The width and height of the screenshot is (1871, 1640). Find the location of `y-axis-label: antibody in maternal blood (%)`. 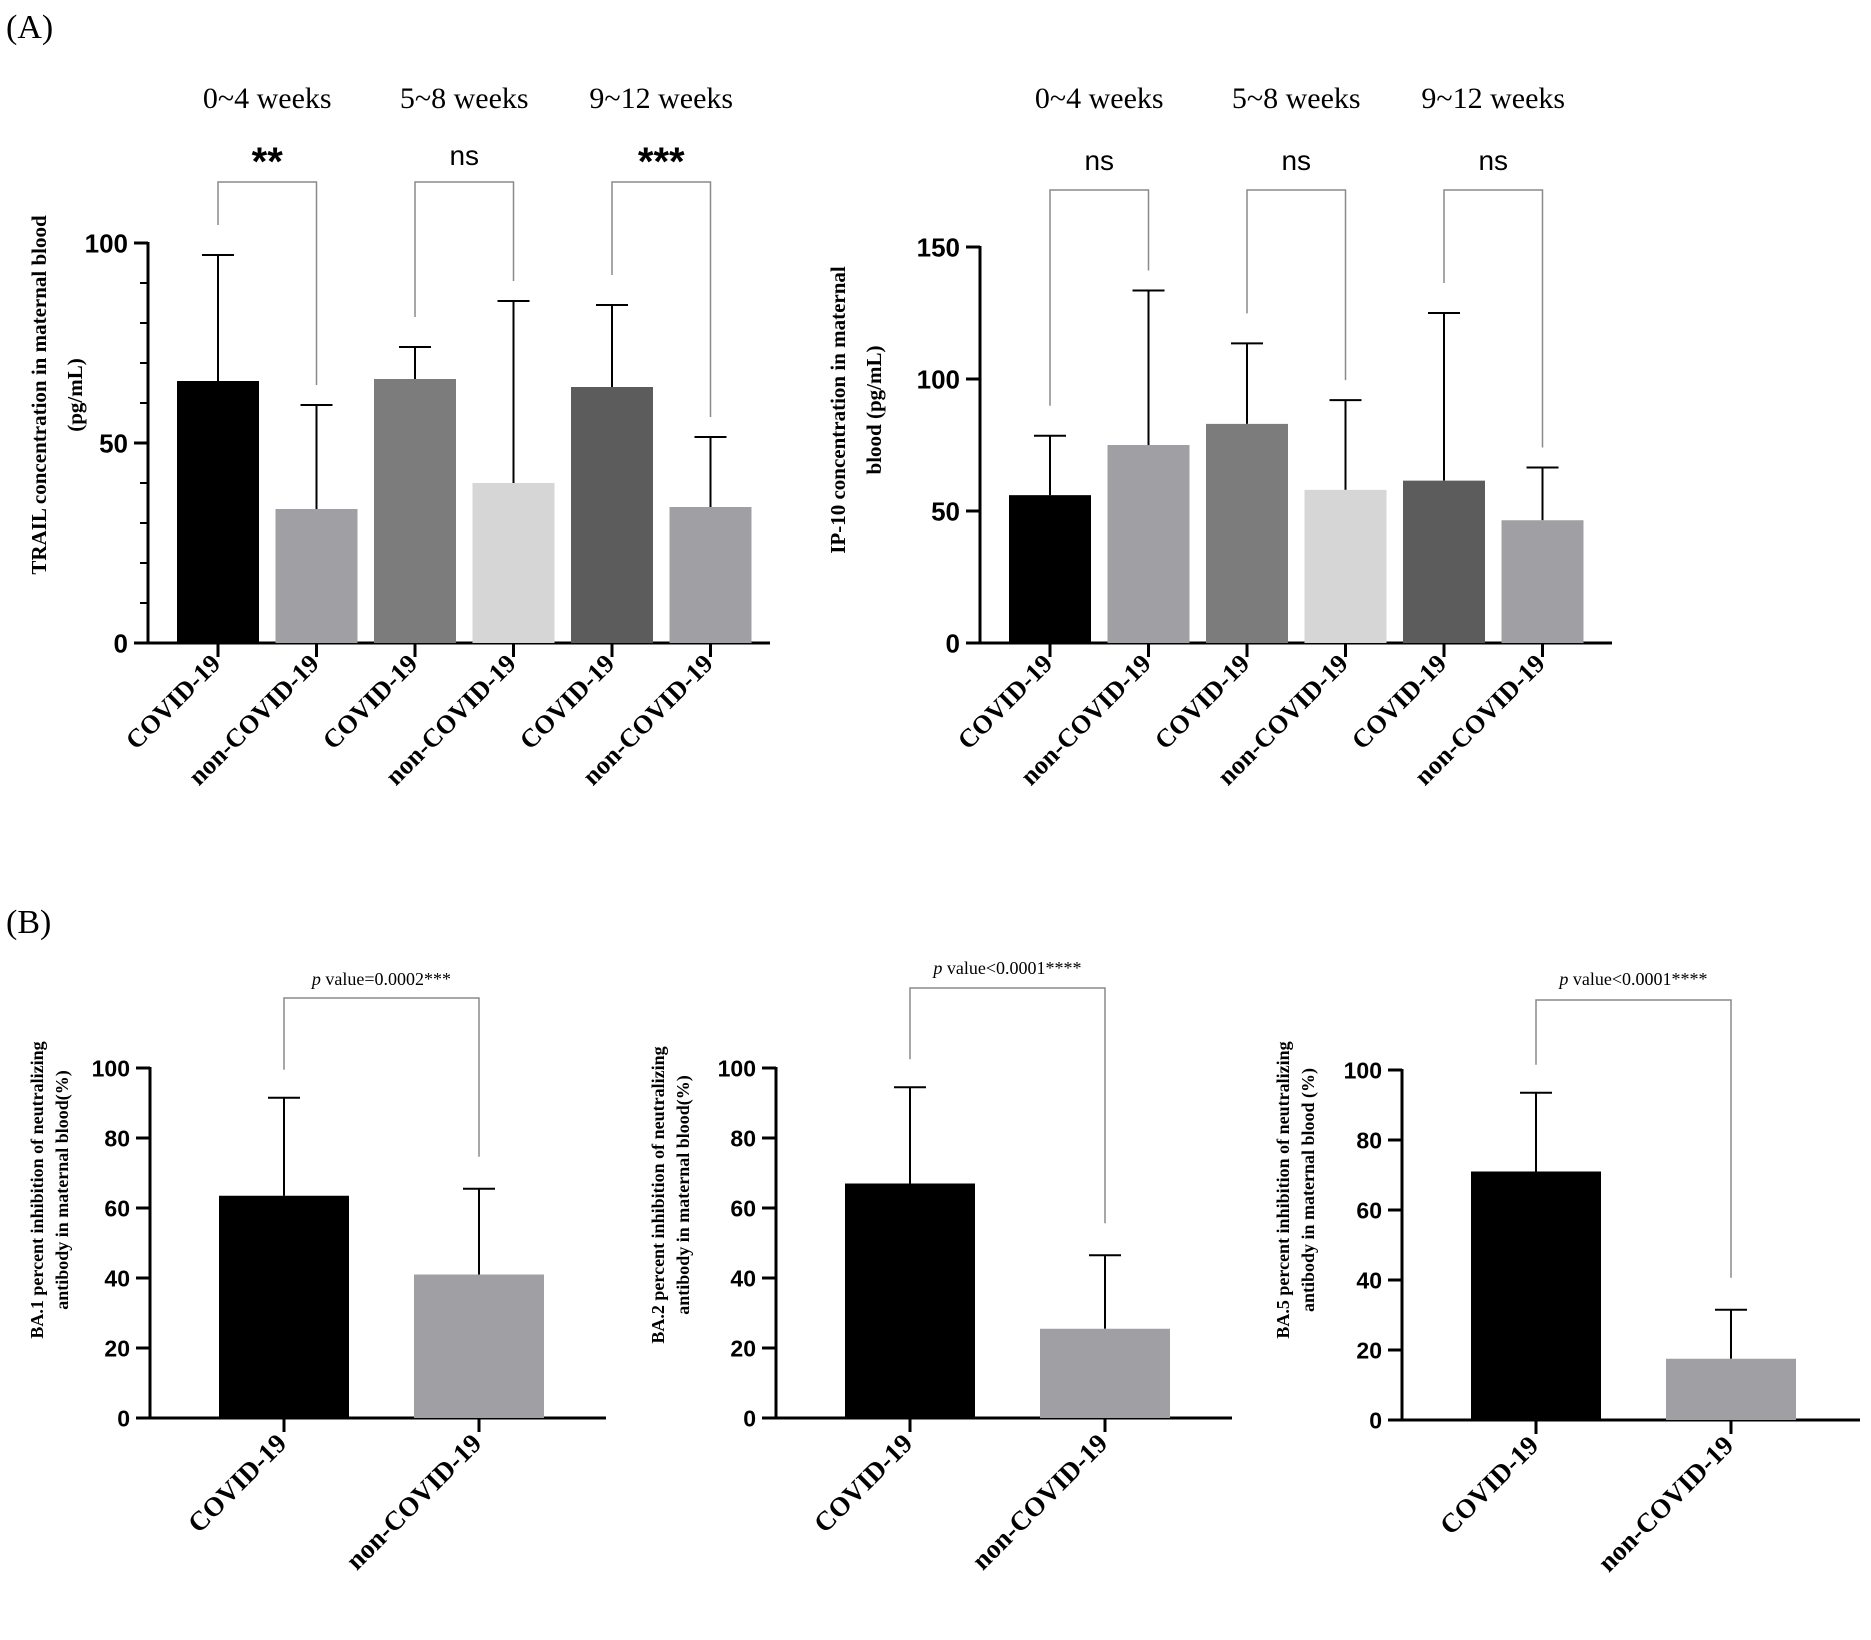

y-axis-label: antibody in maternal blood (%) is located at coordinates (1308, 1190).